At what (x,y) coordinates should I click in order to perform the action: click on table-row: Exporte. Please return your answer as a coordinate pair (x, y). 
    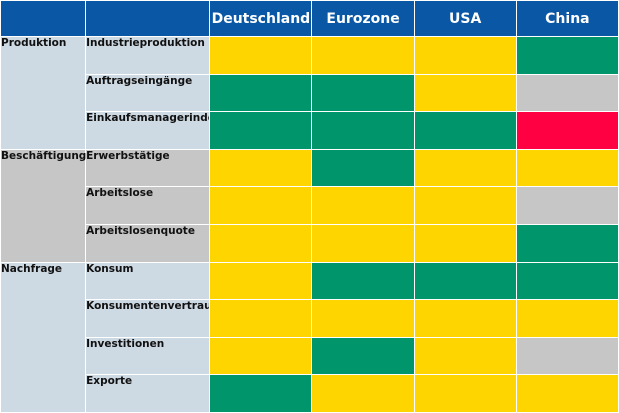
    Looking at the image, I should click on (310, 393).